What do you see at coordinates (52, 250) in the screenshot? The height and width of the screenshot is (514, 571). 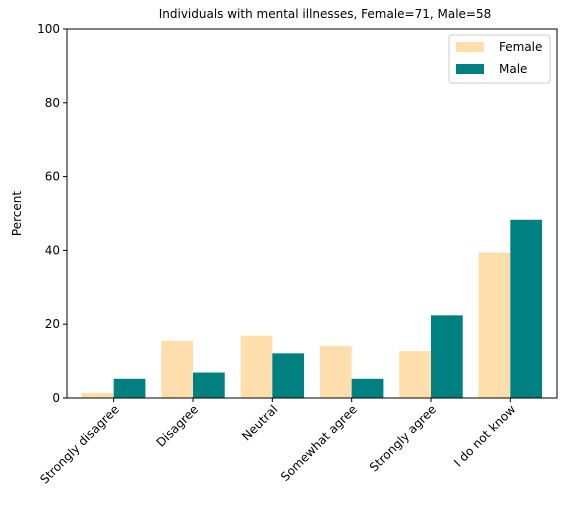 I see `y-tick-label-2: 40` at bounding box center [52, 250].